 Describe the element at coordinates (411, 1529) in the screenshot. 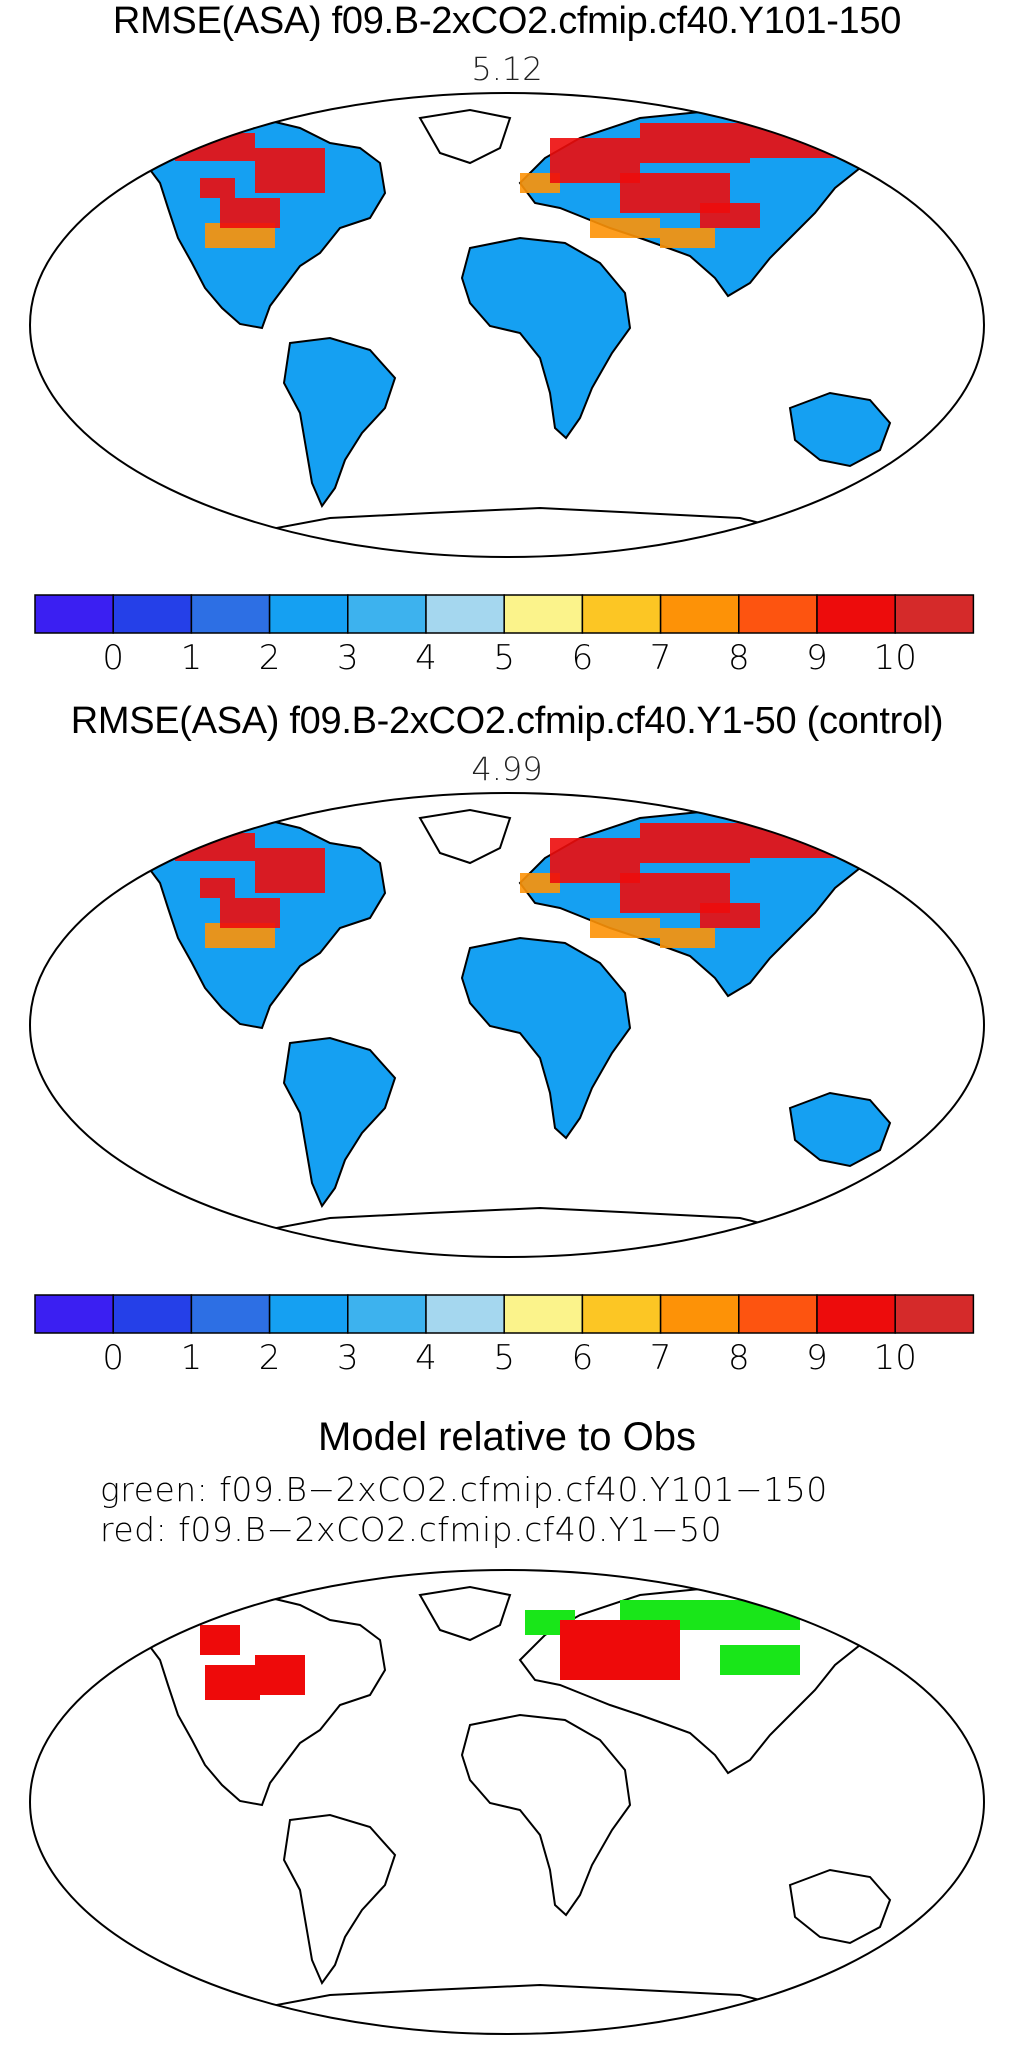

I see `legend-red-entry: red: f09.B−2xCO2.cfmip.cf40.Y1−50` at that location.